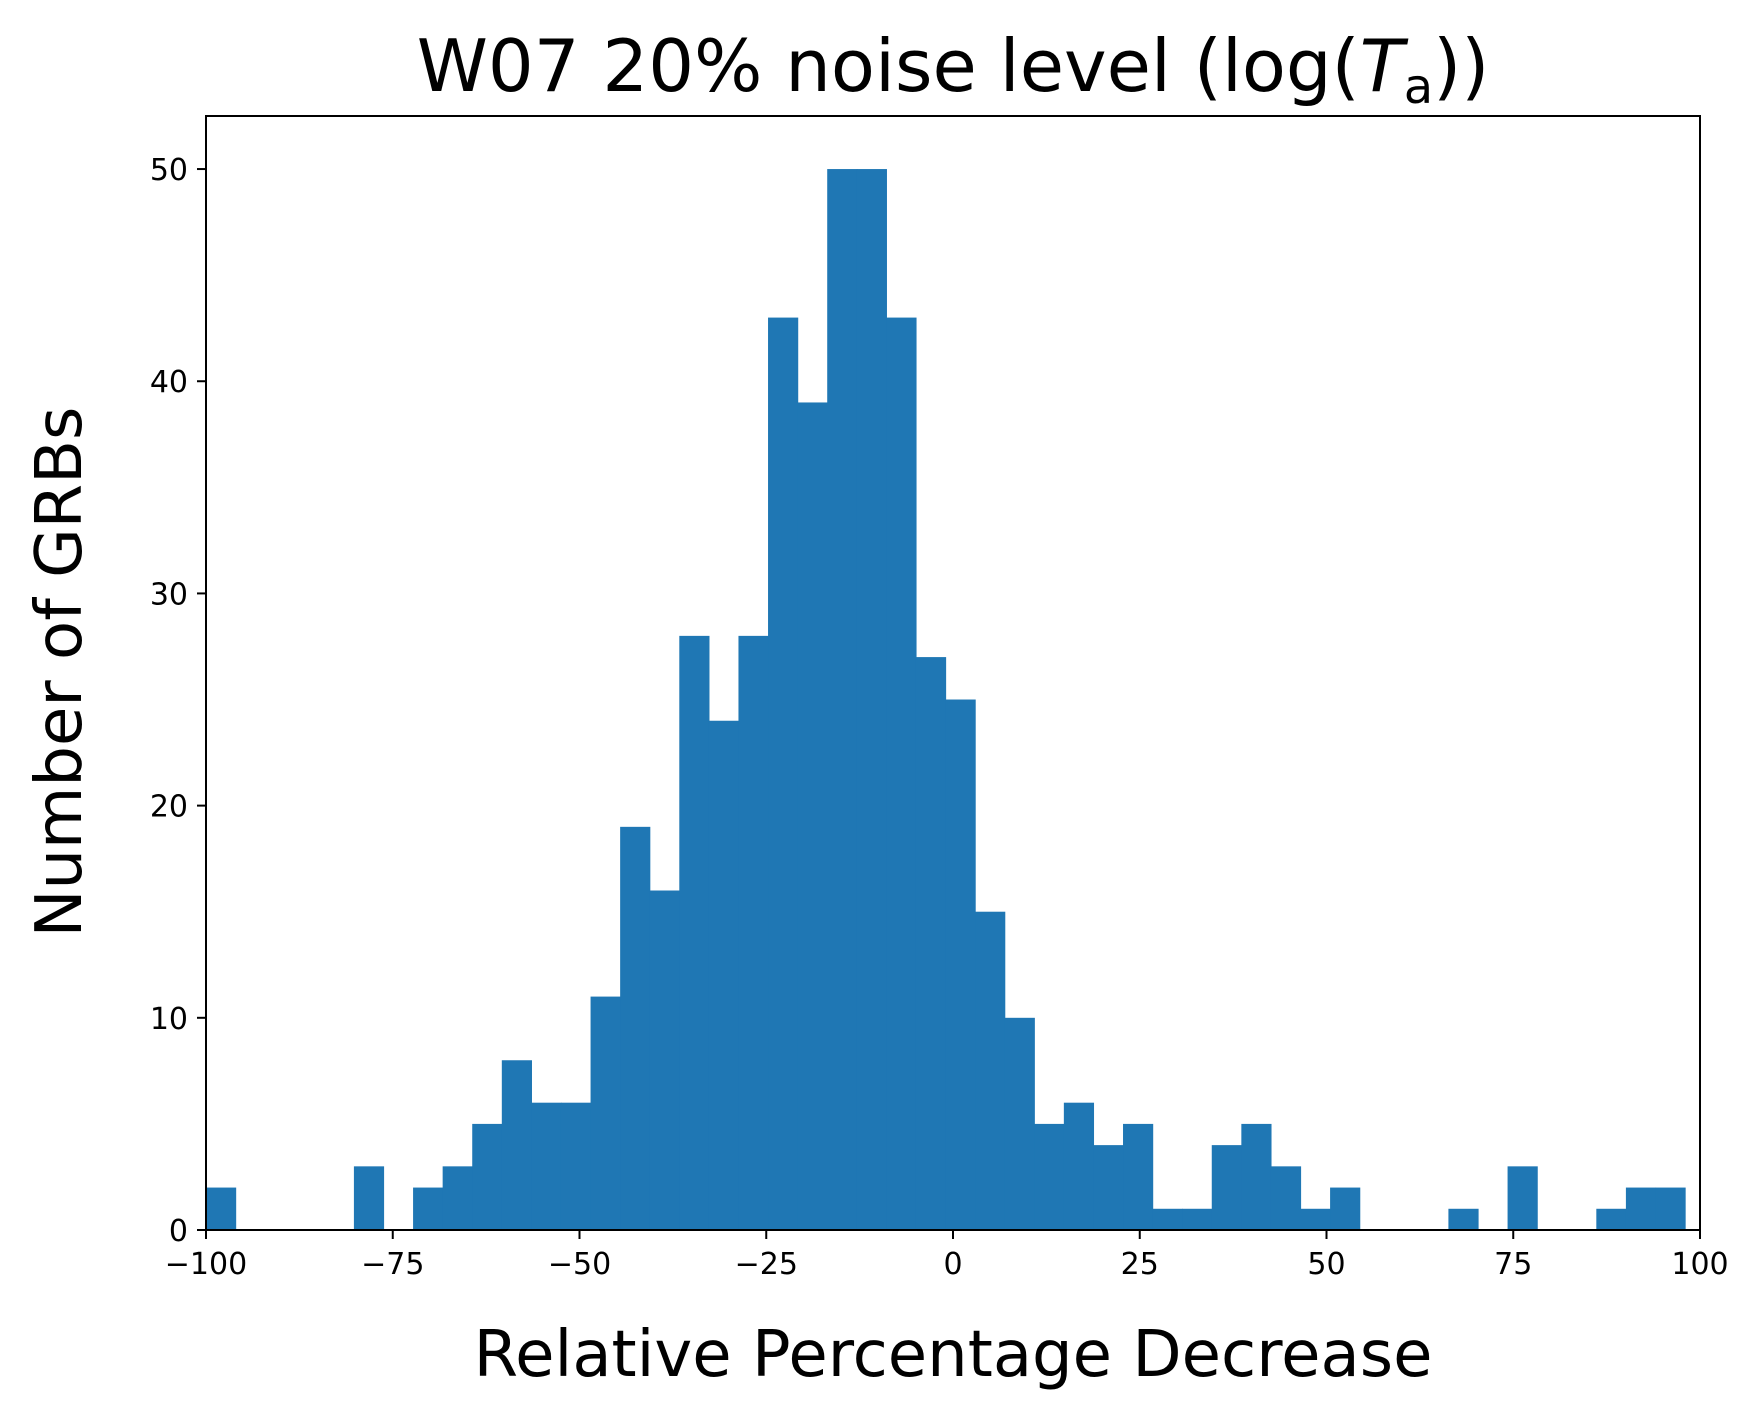  Describe the element at coordinates (1140, 1264) in the screenshot. I see `x-tick-label: 25` at that location.